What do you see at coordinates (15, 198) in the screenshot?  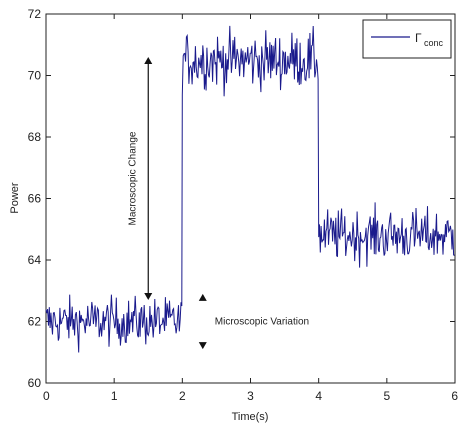 I see `y-axis-label: Power` at bounding box center [15, 198].